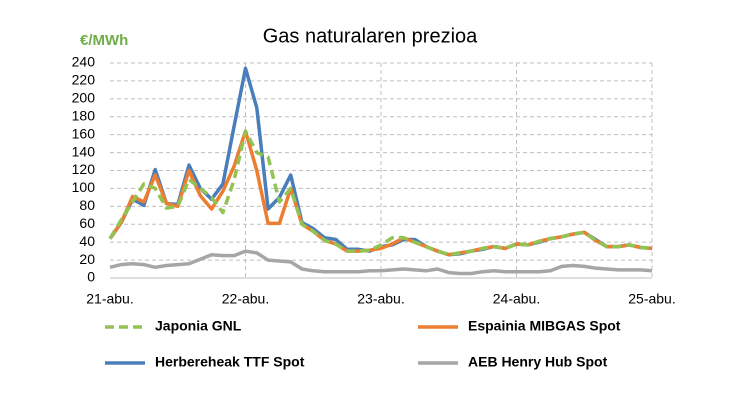 This screenshot has width=750, height=400. What do you see at coordinates (538, 362) in the screenshot?
I see `legend-label: AEB Henry Hub Spot` at bounding box center [538, 362].